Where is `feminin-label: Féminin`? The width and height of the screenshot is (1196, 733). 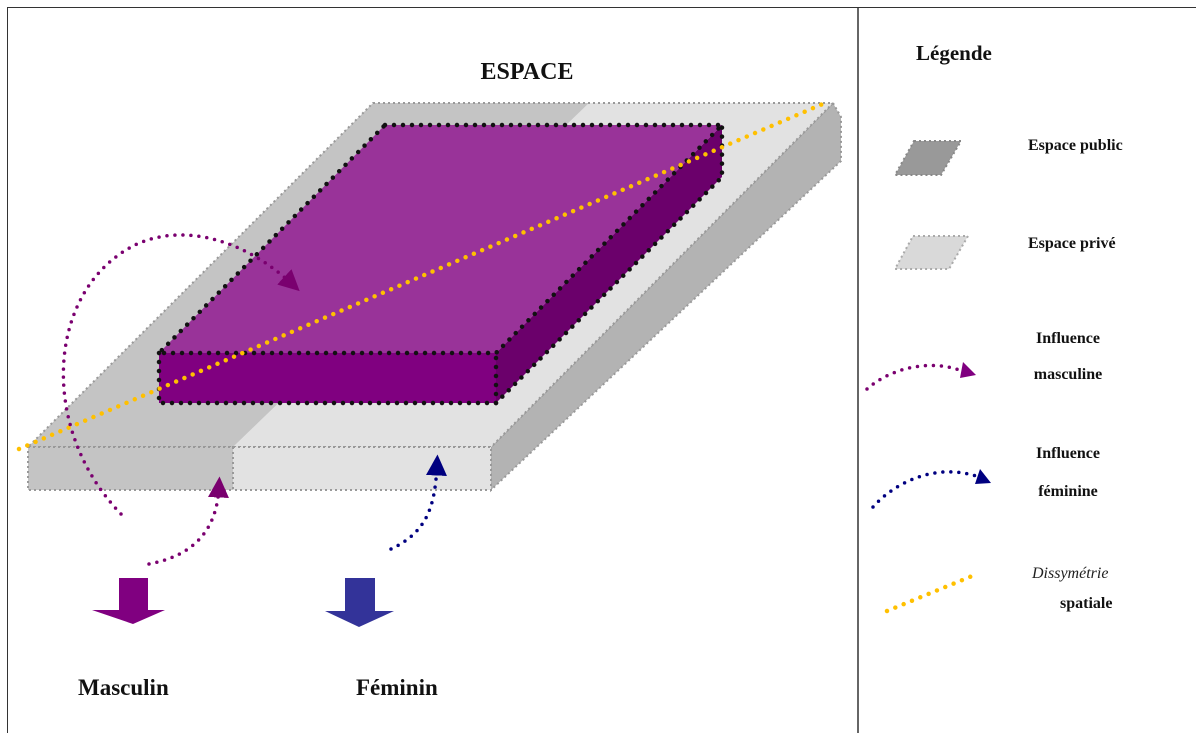 feminin-label: Féminin is located at coordinates (397, 687).